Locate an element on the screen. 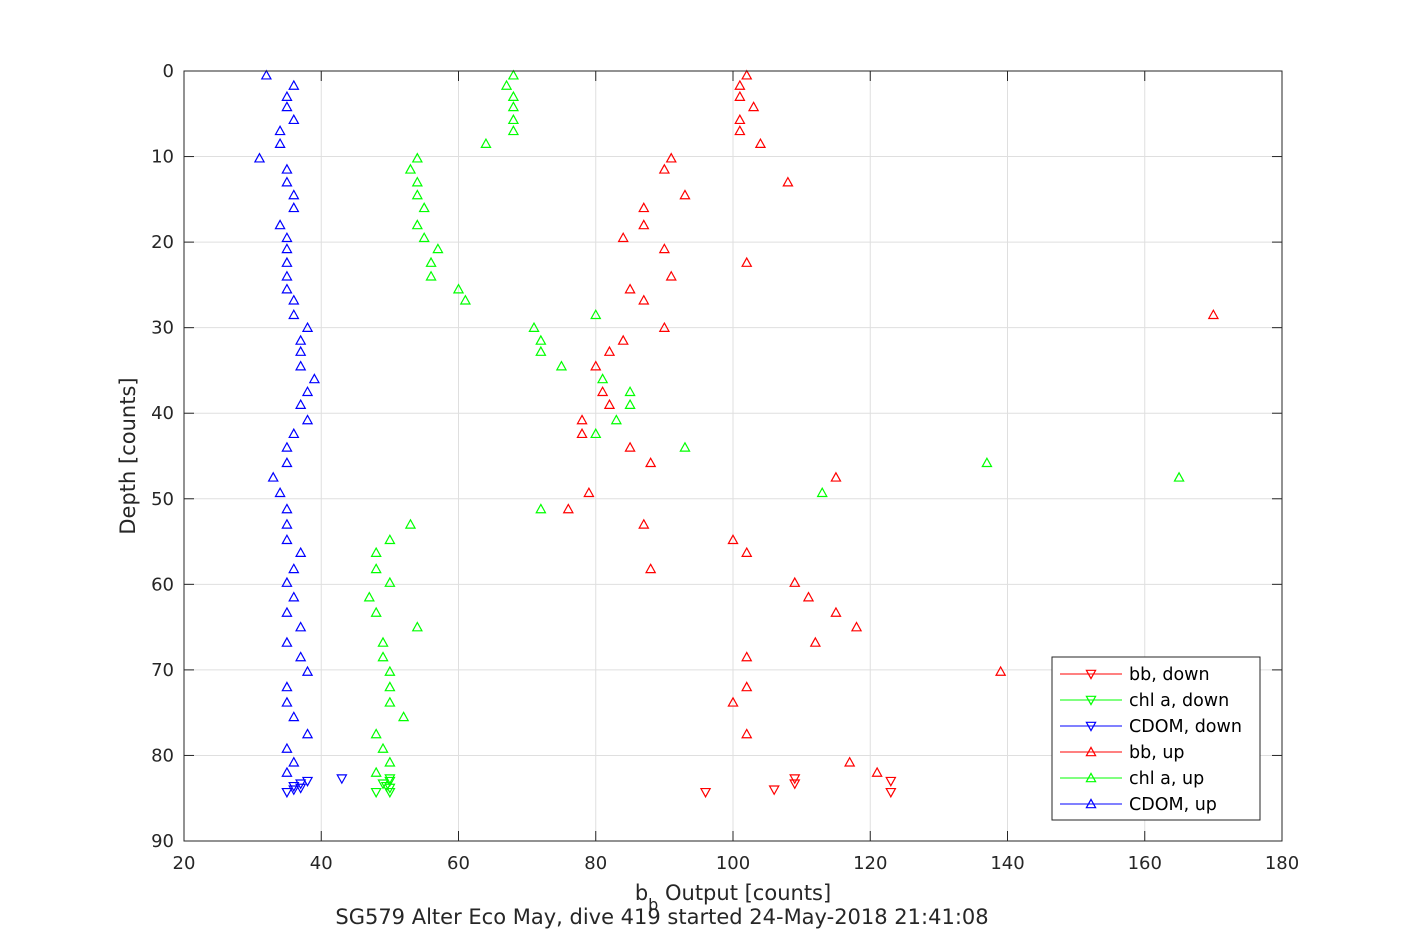 This screenshot has height=945, width=1417. y-tick-label: 10 is located at coordinates (162, 157).